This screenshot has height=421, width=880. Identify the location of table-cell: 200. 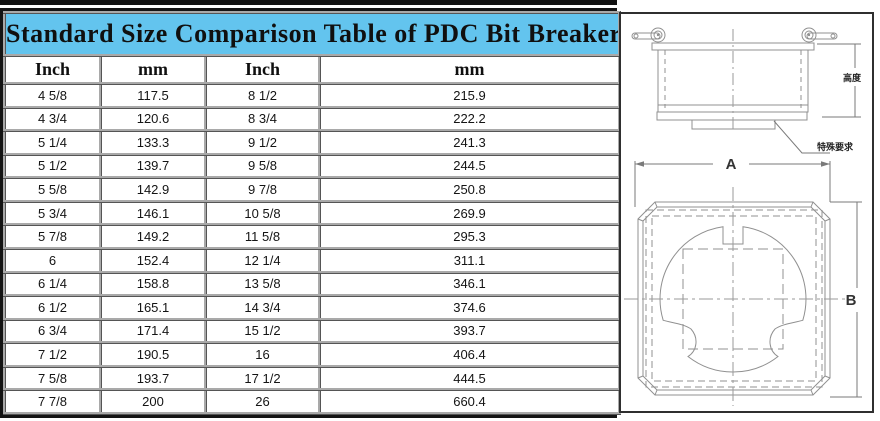
(153, 401).